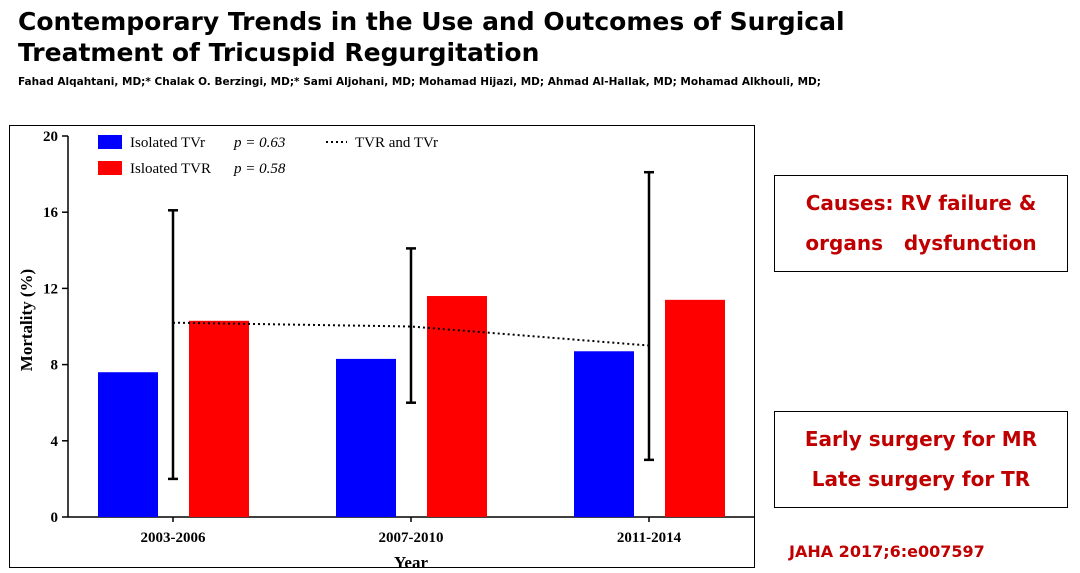 This screenshot has height=573, width=1080. What do you see at coordinates (921, 203) in the screenshot?
I see `causes-callout-line-1: Causes: RV failure &` at bounding box center [921, 203].